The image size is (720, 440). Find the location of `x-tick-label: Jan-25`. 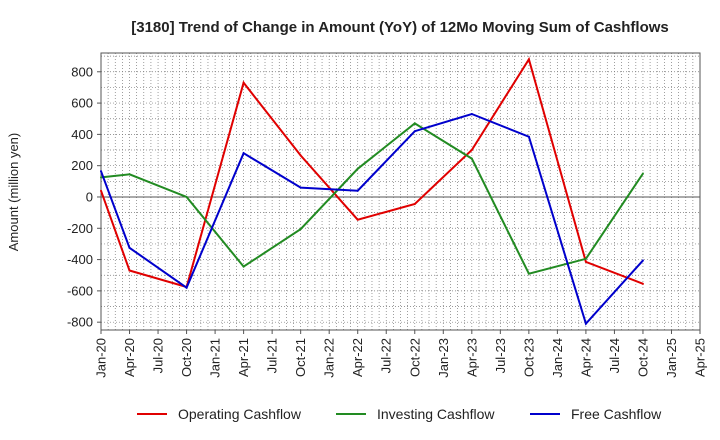

x-tick-label: Jan-25 is located at coordinates (671, 358).